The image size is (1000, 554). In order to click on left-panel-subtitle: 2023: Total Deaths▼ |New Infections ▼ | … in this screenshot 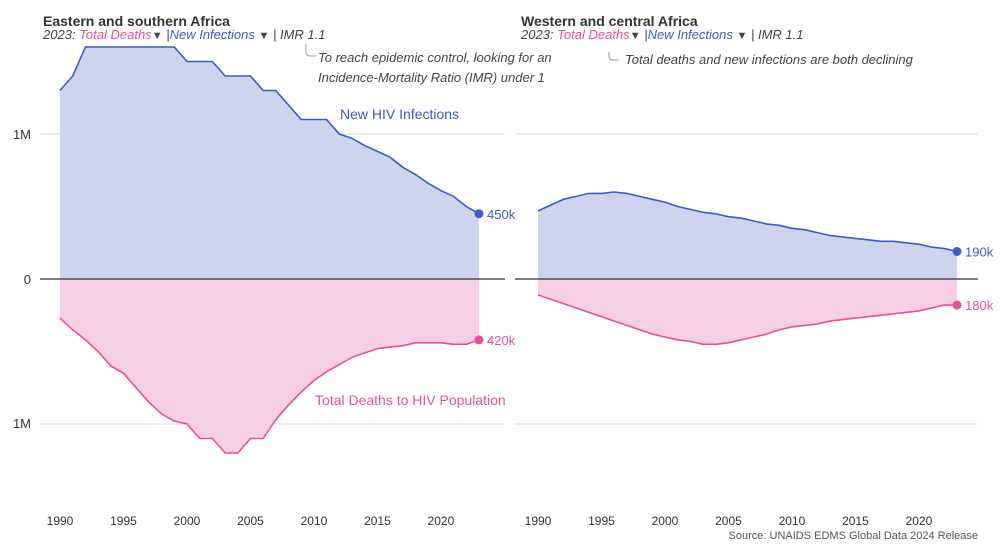, I will do `click(184, 34)`.